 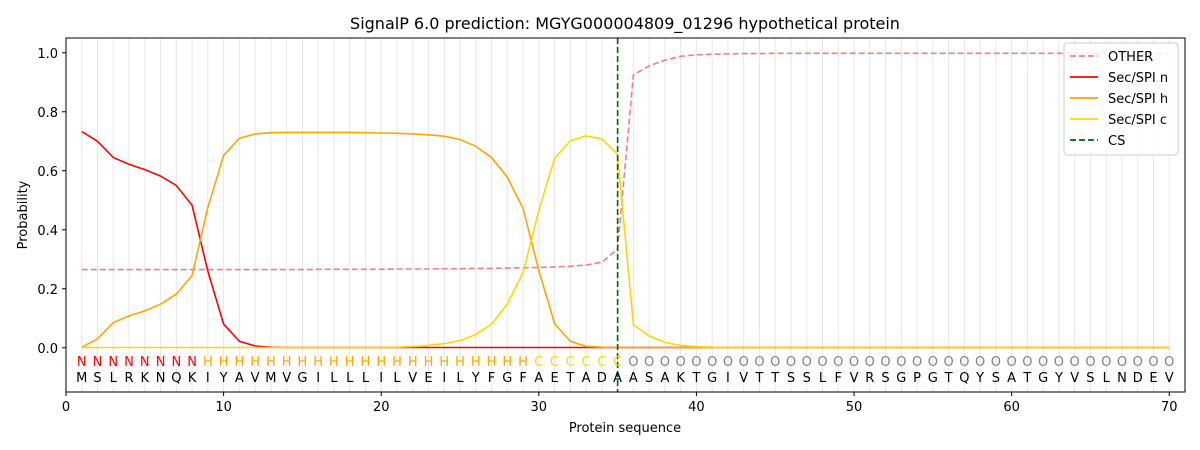 I want to click on x-tick-label: 60, so click(x=1011, y=407).